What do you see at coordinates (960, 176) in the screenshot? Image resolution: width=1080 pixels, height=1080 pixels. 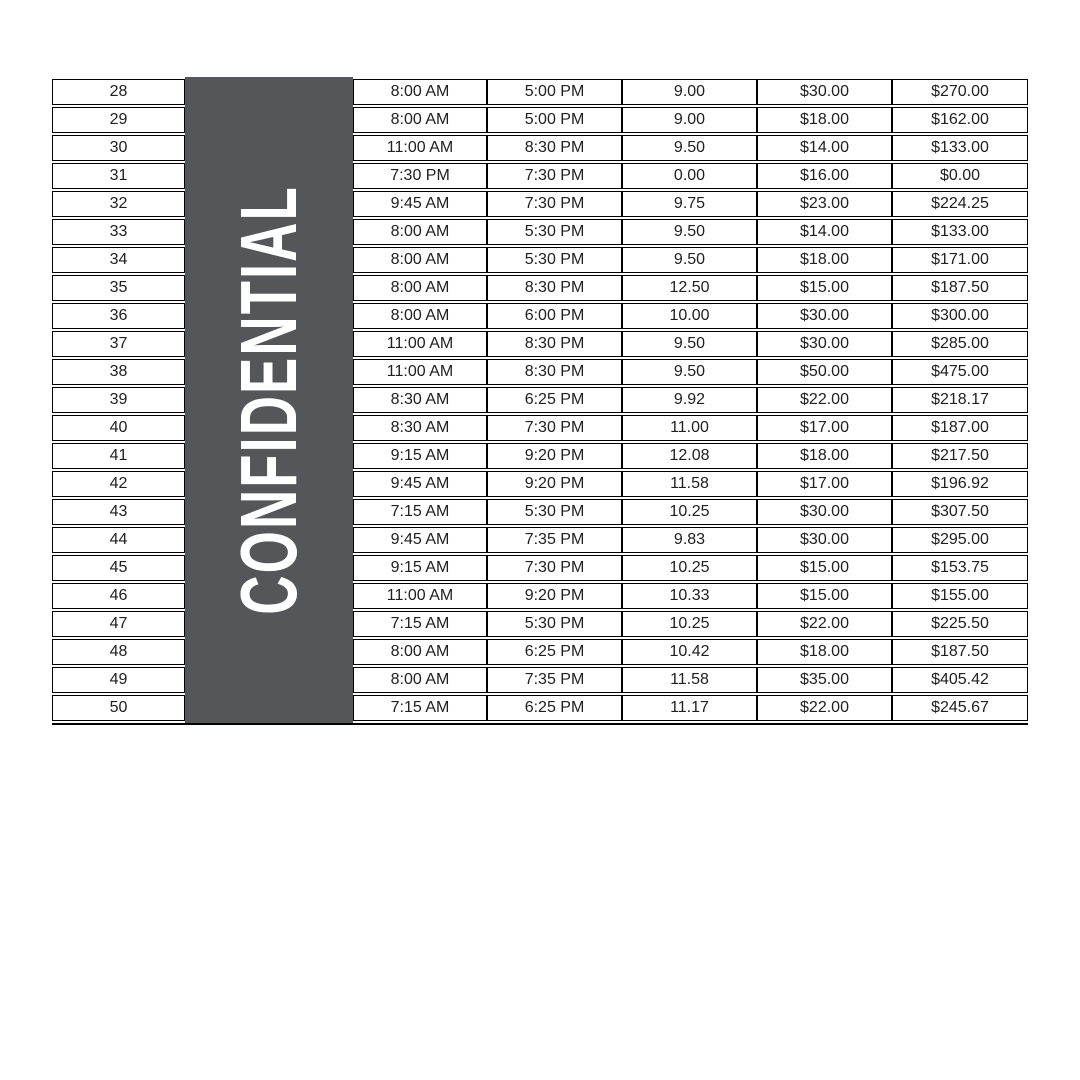 I see `cell-total: $0.00` at bounding box center [960, 176].